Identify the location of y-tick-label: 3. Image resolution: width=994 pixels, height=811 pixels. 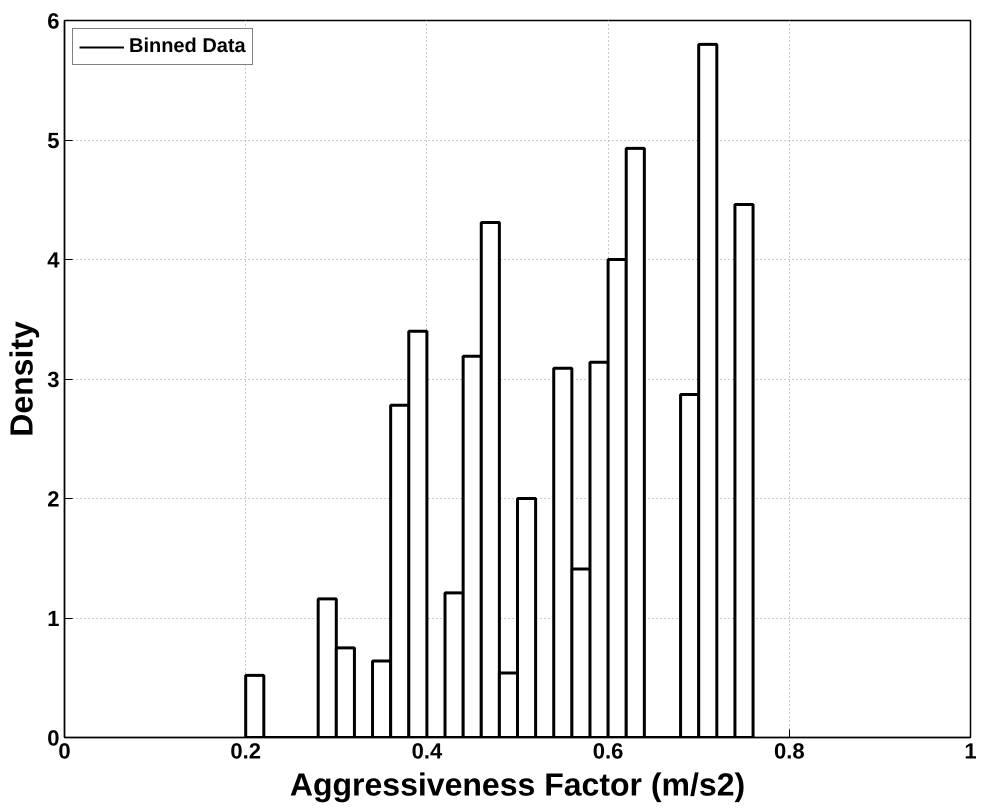
(53, 379).